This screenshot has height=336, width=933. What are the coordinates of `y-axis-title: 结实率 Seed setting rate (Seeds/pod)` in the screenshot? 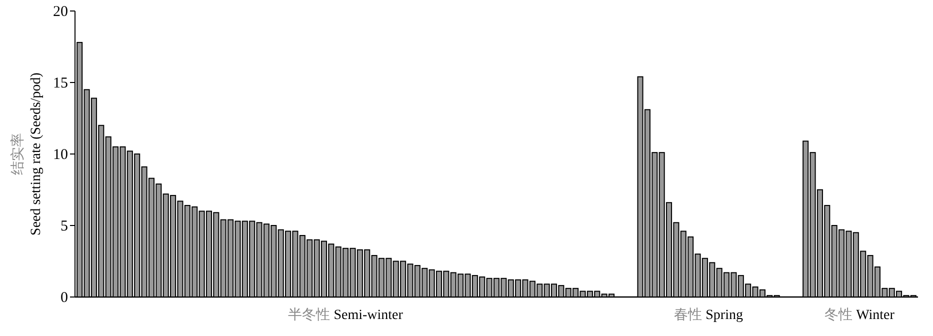 It's located at (27, 154).